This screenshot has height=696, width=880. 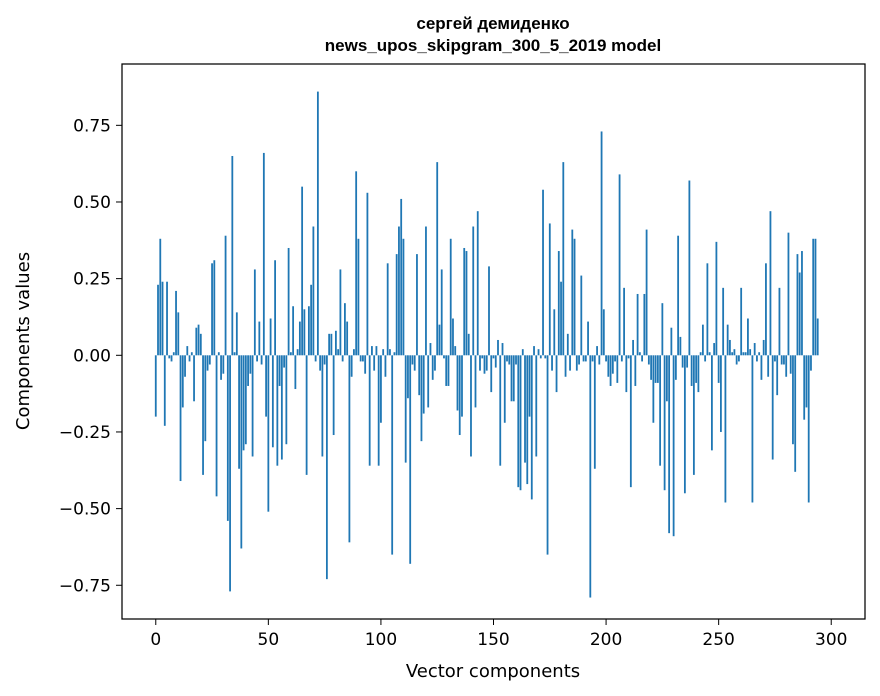 What do you see at coordinates (85, 586) in the screenshot?
I see `y-tick-label: −0.75` at bounding box center [85, 586].